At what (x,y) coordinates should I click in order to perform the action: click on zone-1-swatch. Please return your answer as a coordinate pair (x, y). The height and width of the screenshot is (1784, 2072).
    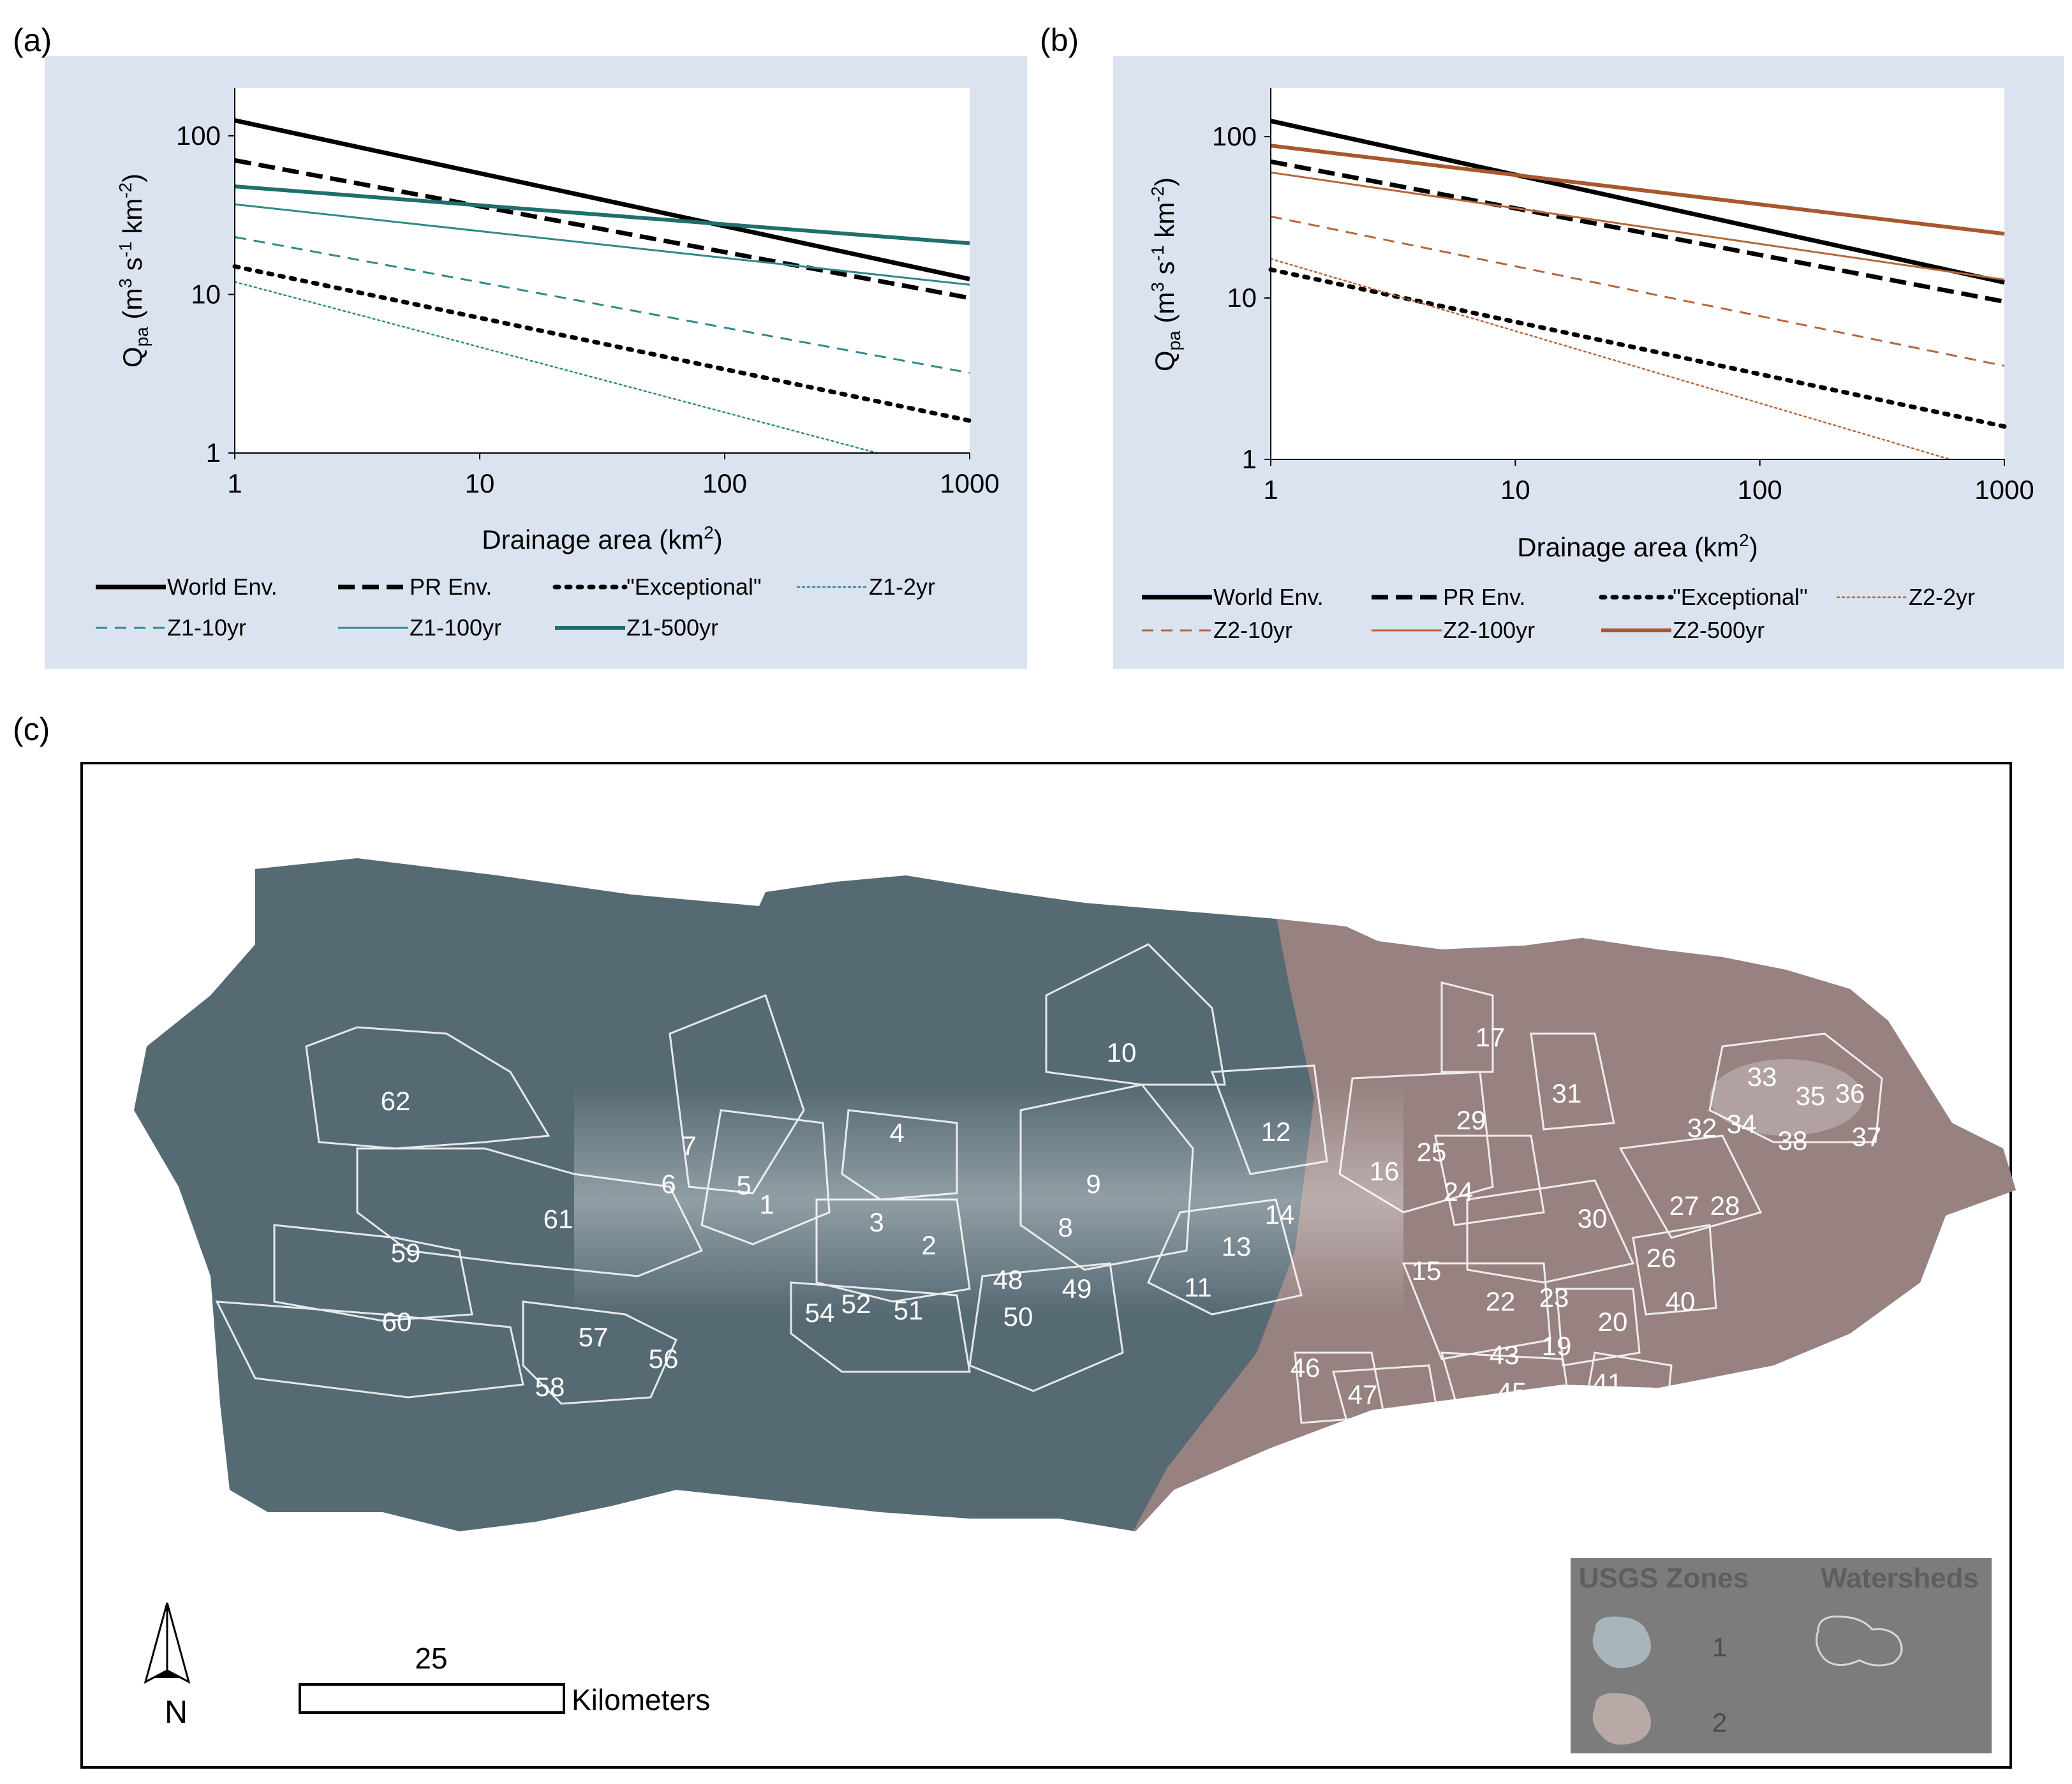
    Looking at the image, I should click on (1622, 1642).